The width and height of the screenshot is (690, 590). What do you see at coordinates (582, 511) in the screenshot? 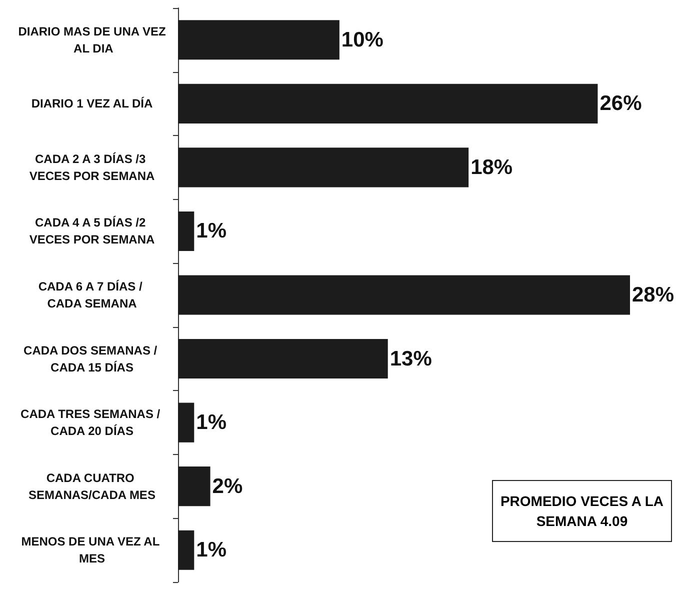
I see `annotation: PROMEDIO VECES A LA SEMANA 4.09` at bounding box center [582, 511].